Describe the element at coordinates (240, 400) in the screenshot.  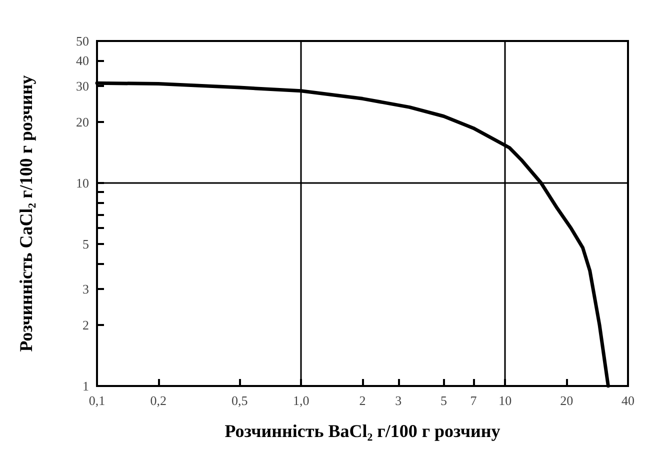
I see `x-tick-label: 0,5` at that location.